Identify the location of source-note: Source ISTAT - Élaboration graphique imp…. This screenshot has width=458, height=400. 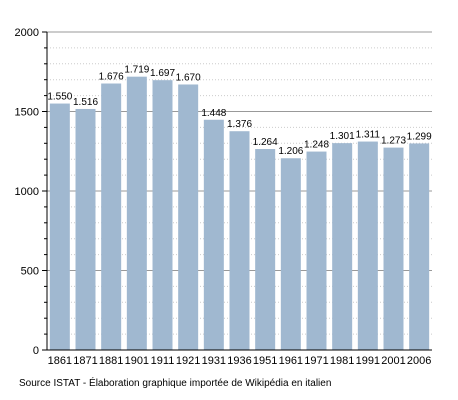
(175, 383).